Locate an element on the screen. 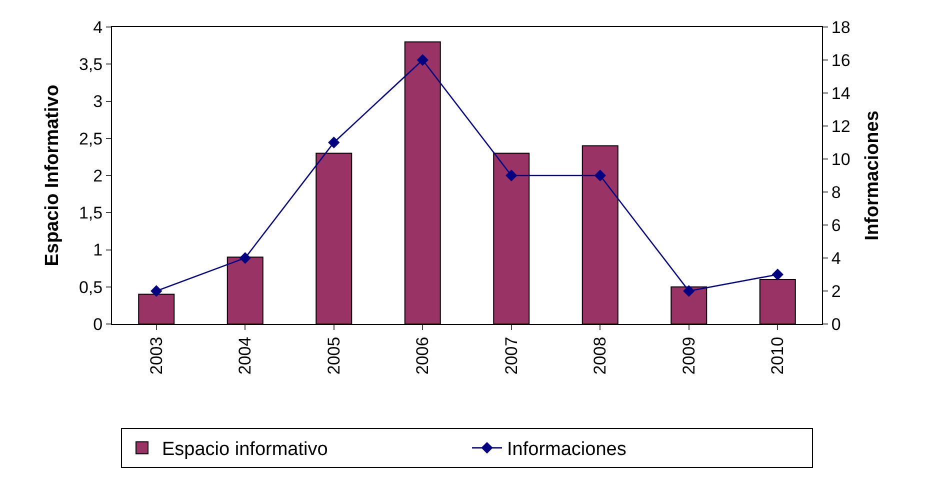  y2-tick-label: 16 is located at coordinates (840, 60).